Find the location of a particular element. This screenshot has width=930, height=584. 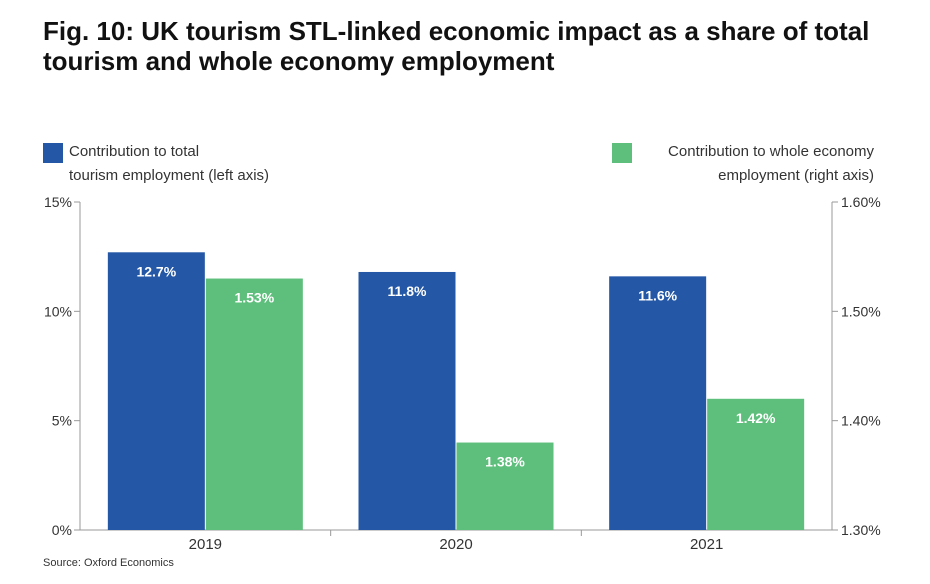

y-right-tick-label: 1.60% is located at coordinates (861, 202).